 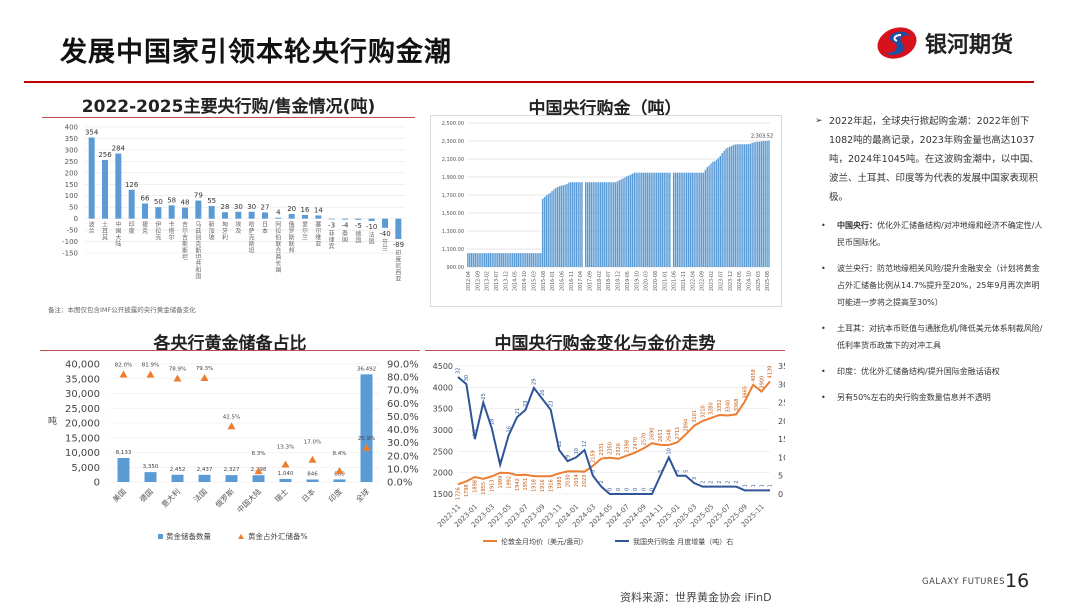 I want to click on purchase-data-label: 5, so click(x=594, y=471).